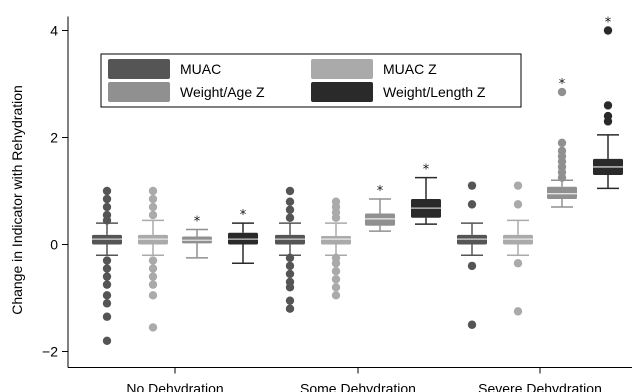  I want to click on box-2-0: *, so click(197, 237).